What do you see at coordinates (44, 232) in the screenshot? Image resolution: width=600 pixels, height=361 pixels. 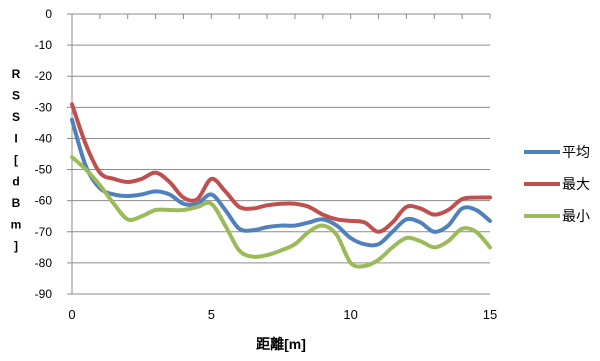 I see `y-tick-label: -70` at bounding box center [44, 232].